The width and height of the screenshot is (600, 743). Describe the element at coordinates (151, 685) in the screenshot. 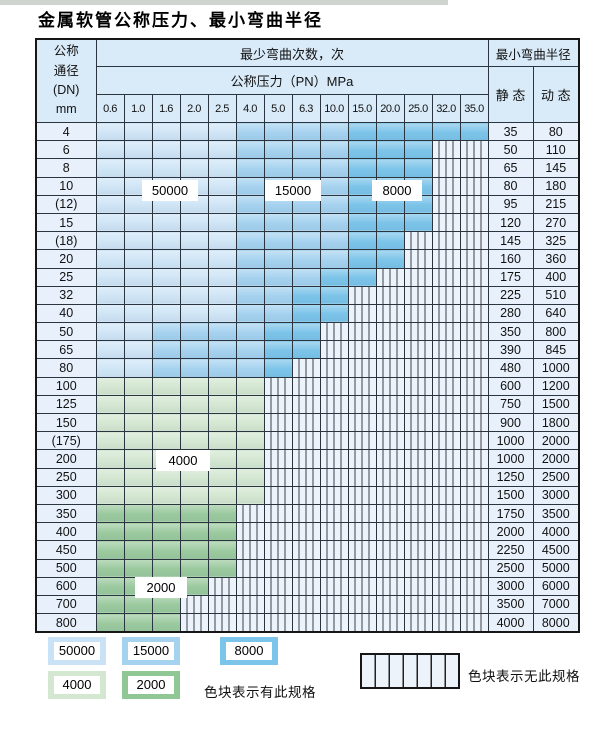

I see `legend-swatch-label: 2000` at that location.